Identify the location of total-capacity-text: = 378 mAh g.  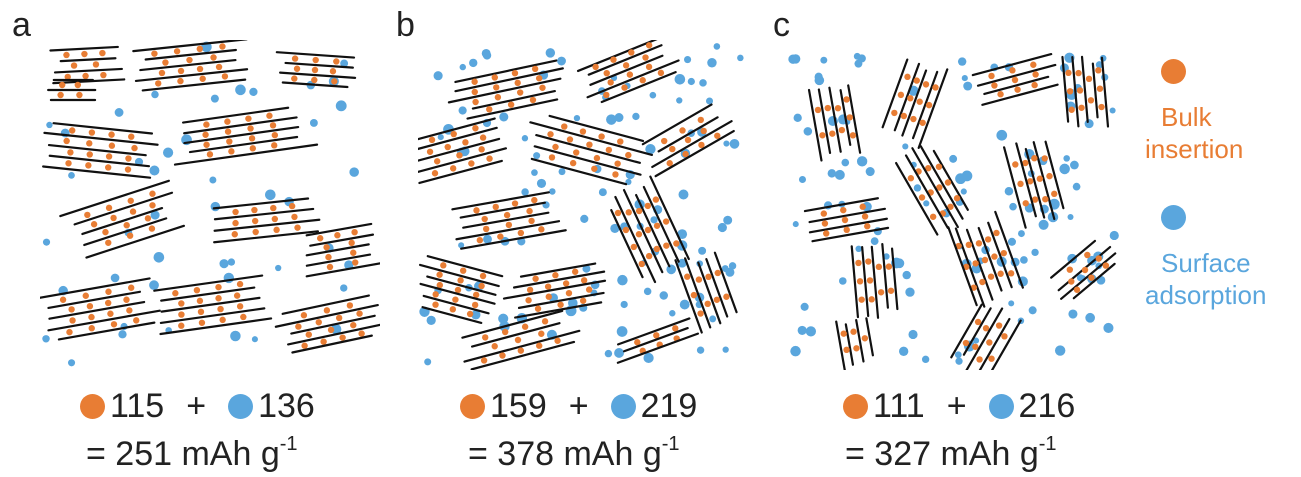
(565, 454).